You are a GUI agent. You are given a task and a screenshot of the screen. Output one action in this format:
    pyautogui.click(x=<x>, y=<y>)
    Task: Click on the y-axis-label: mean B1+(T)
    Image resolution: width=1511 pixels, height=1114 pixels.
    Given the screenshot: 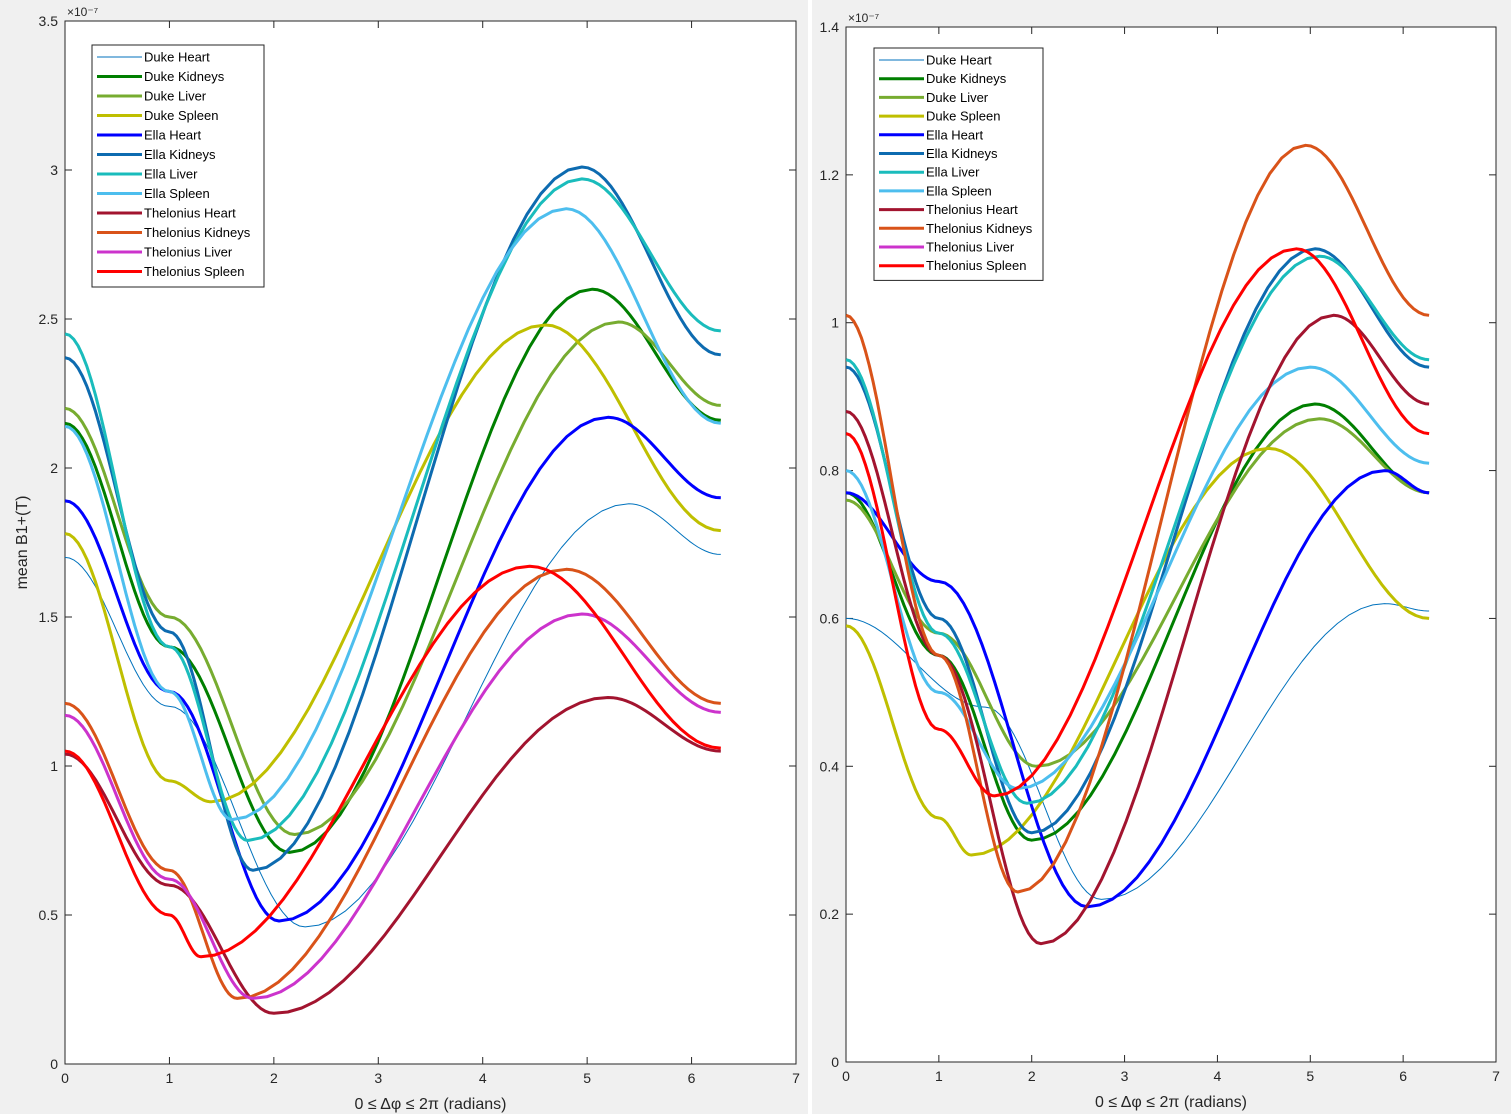 What is the action you would take?
    pyautogui.click(x=22, y=543)
    